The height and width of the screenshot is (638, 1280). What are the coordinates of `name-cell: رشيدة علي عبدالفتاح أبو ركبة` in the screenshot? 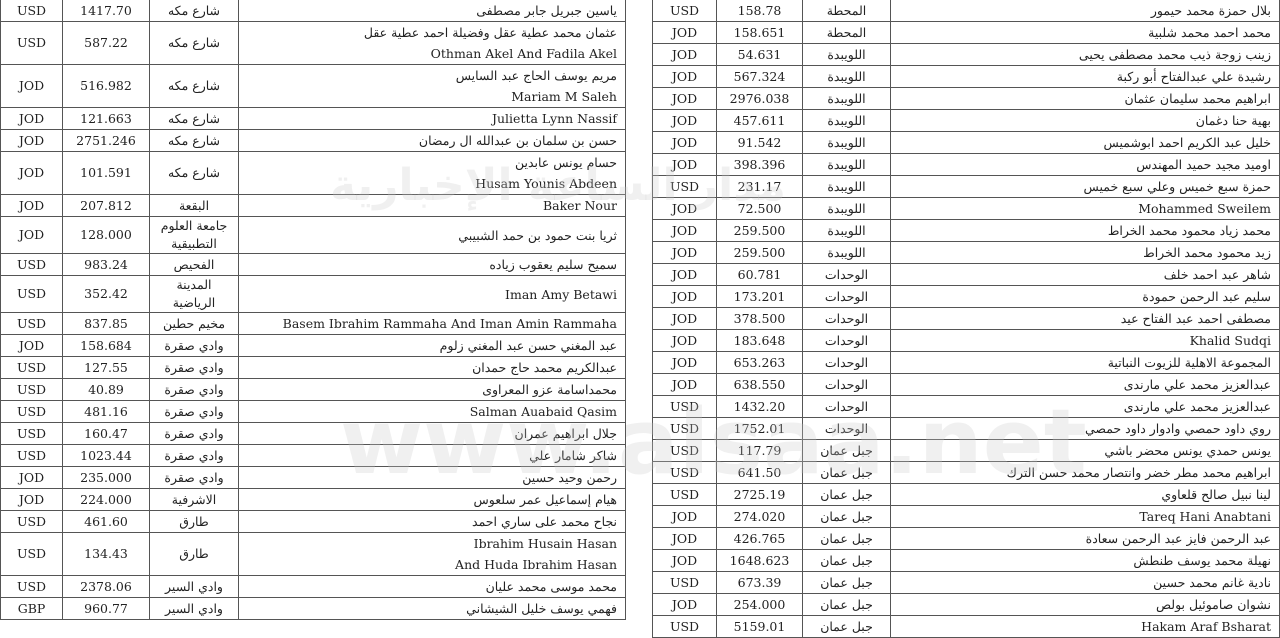 It's located at (1085, 76).